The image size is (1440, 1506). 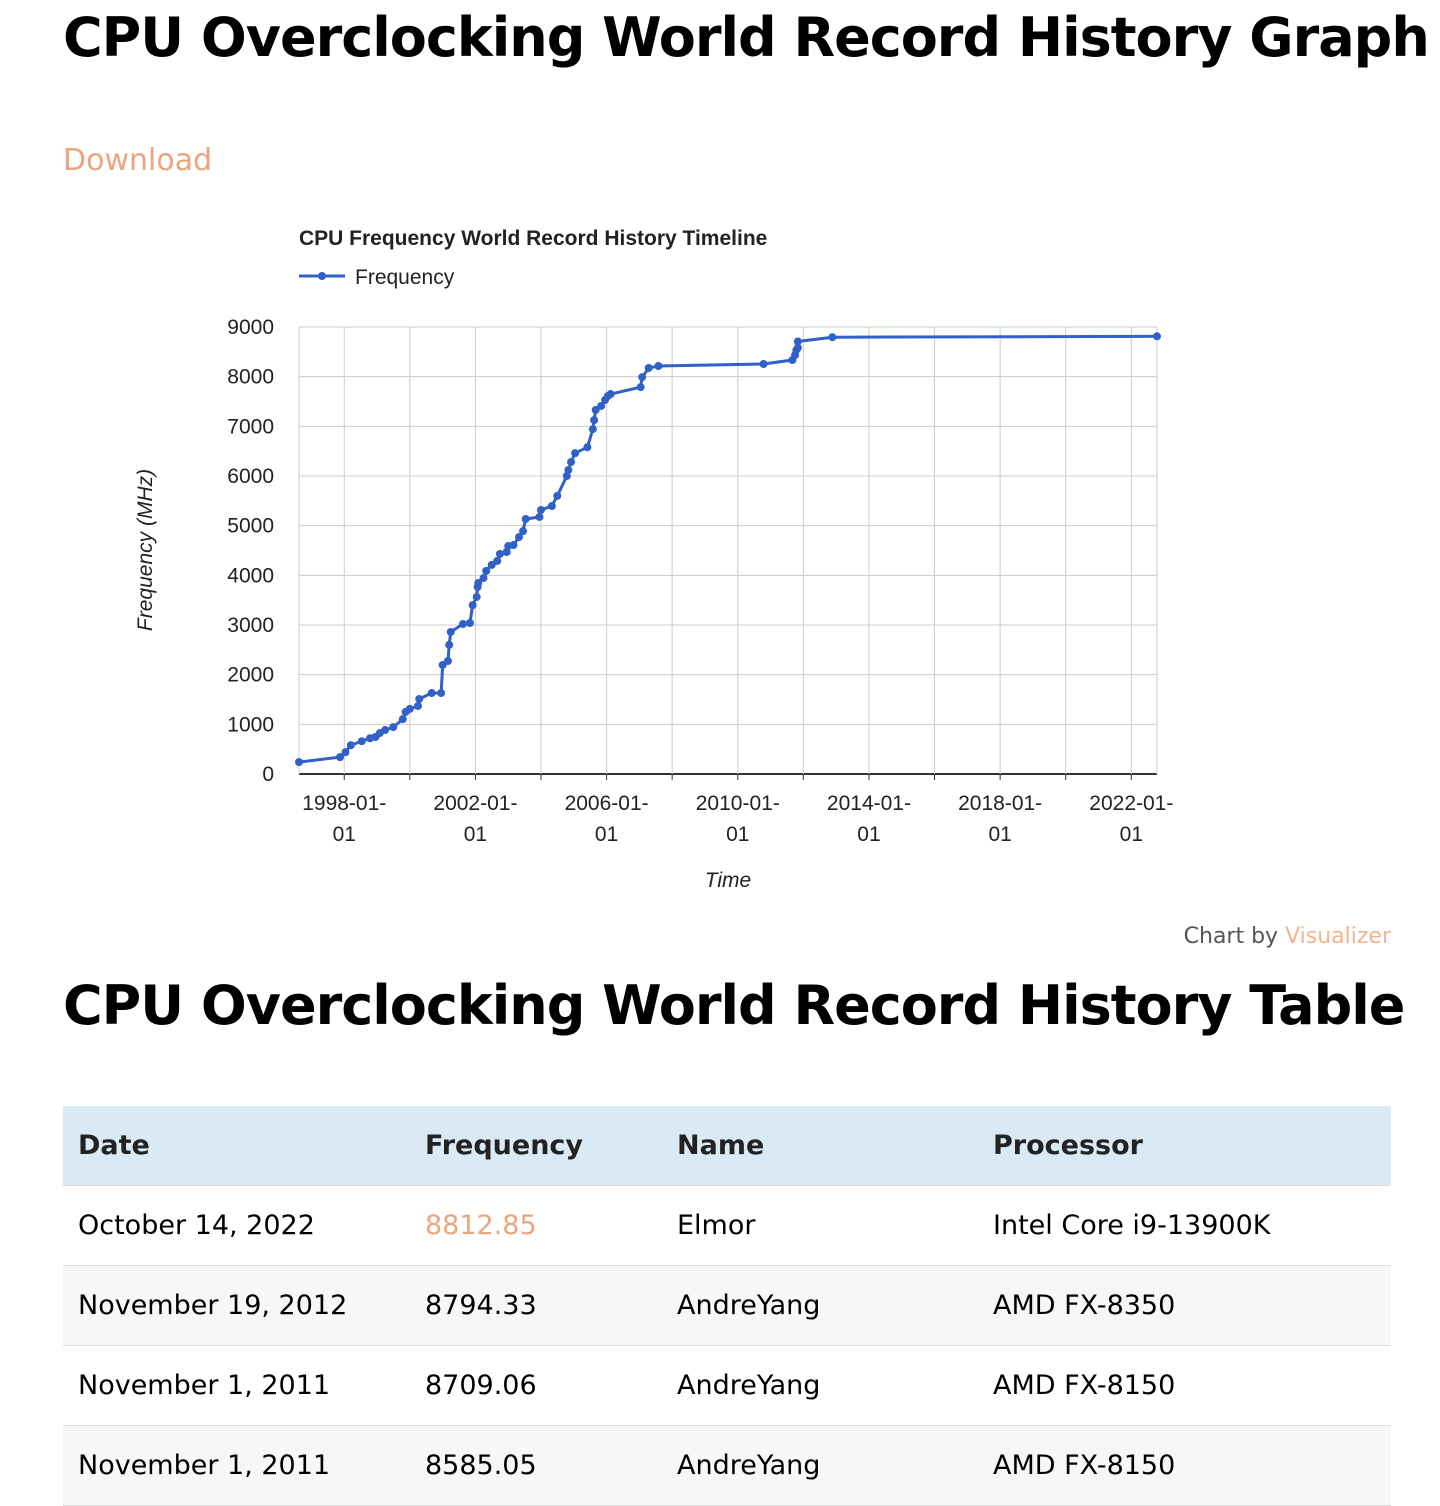 I want to click on x-tick-label: 2014-01-01, so click(x=869, y=819).